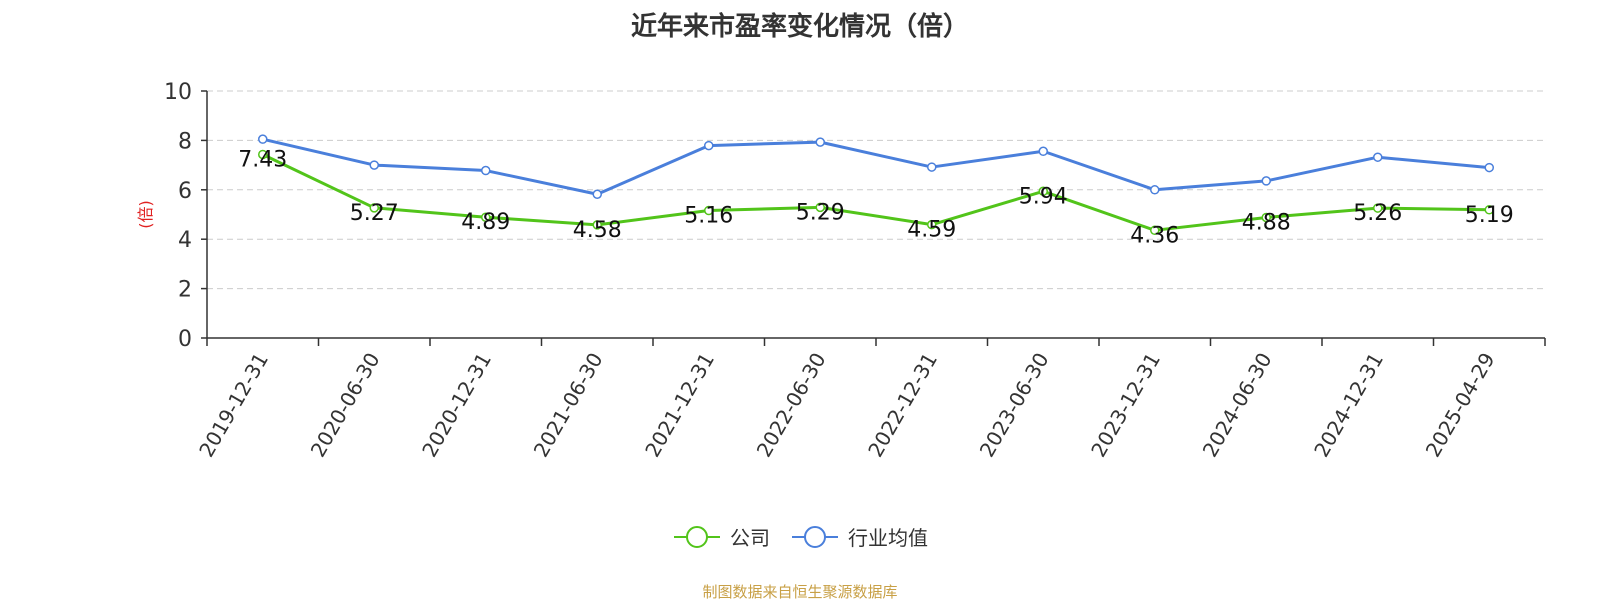 Image resolution: width=1600 pixels, height=602 pixels. Describe the element at coordinates (185, 339) in the screenshot. I see `y-tick-label: 0` at that location.